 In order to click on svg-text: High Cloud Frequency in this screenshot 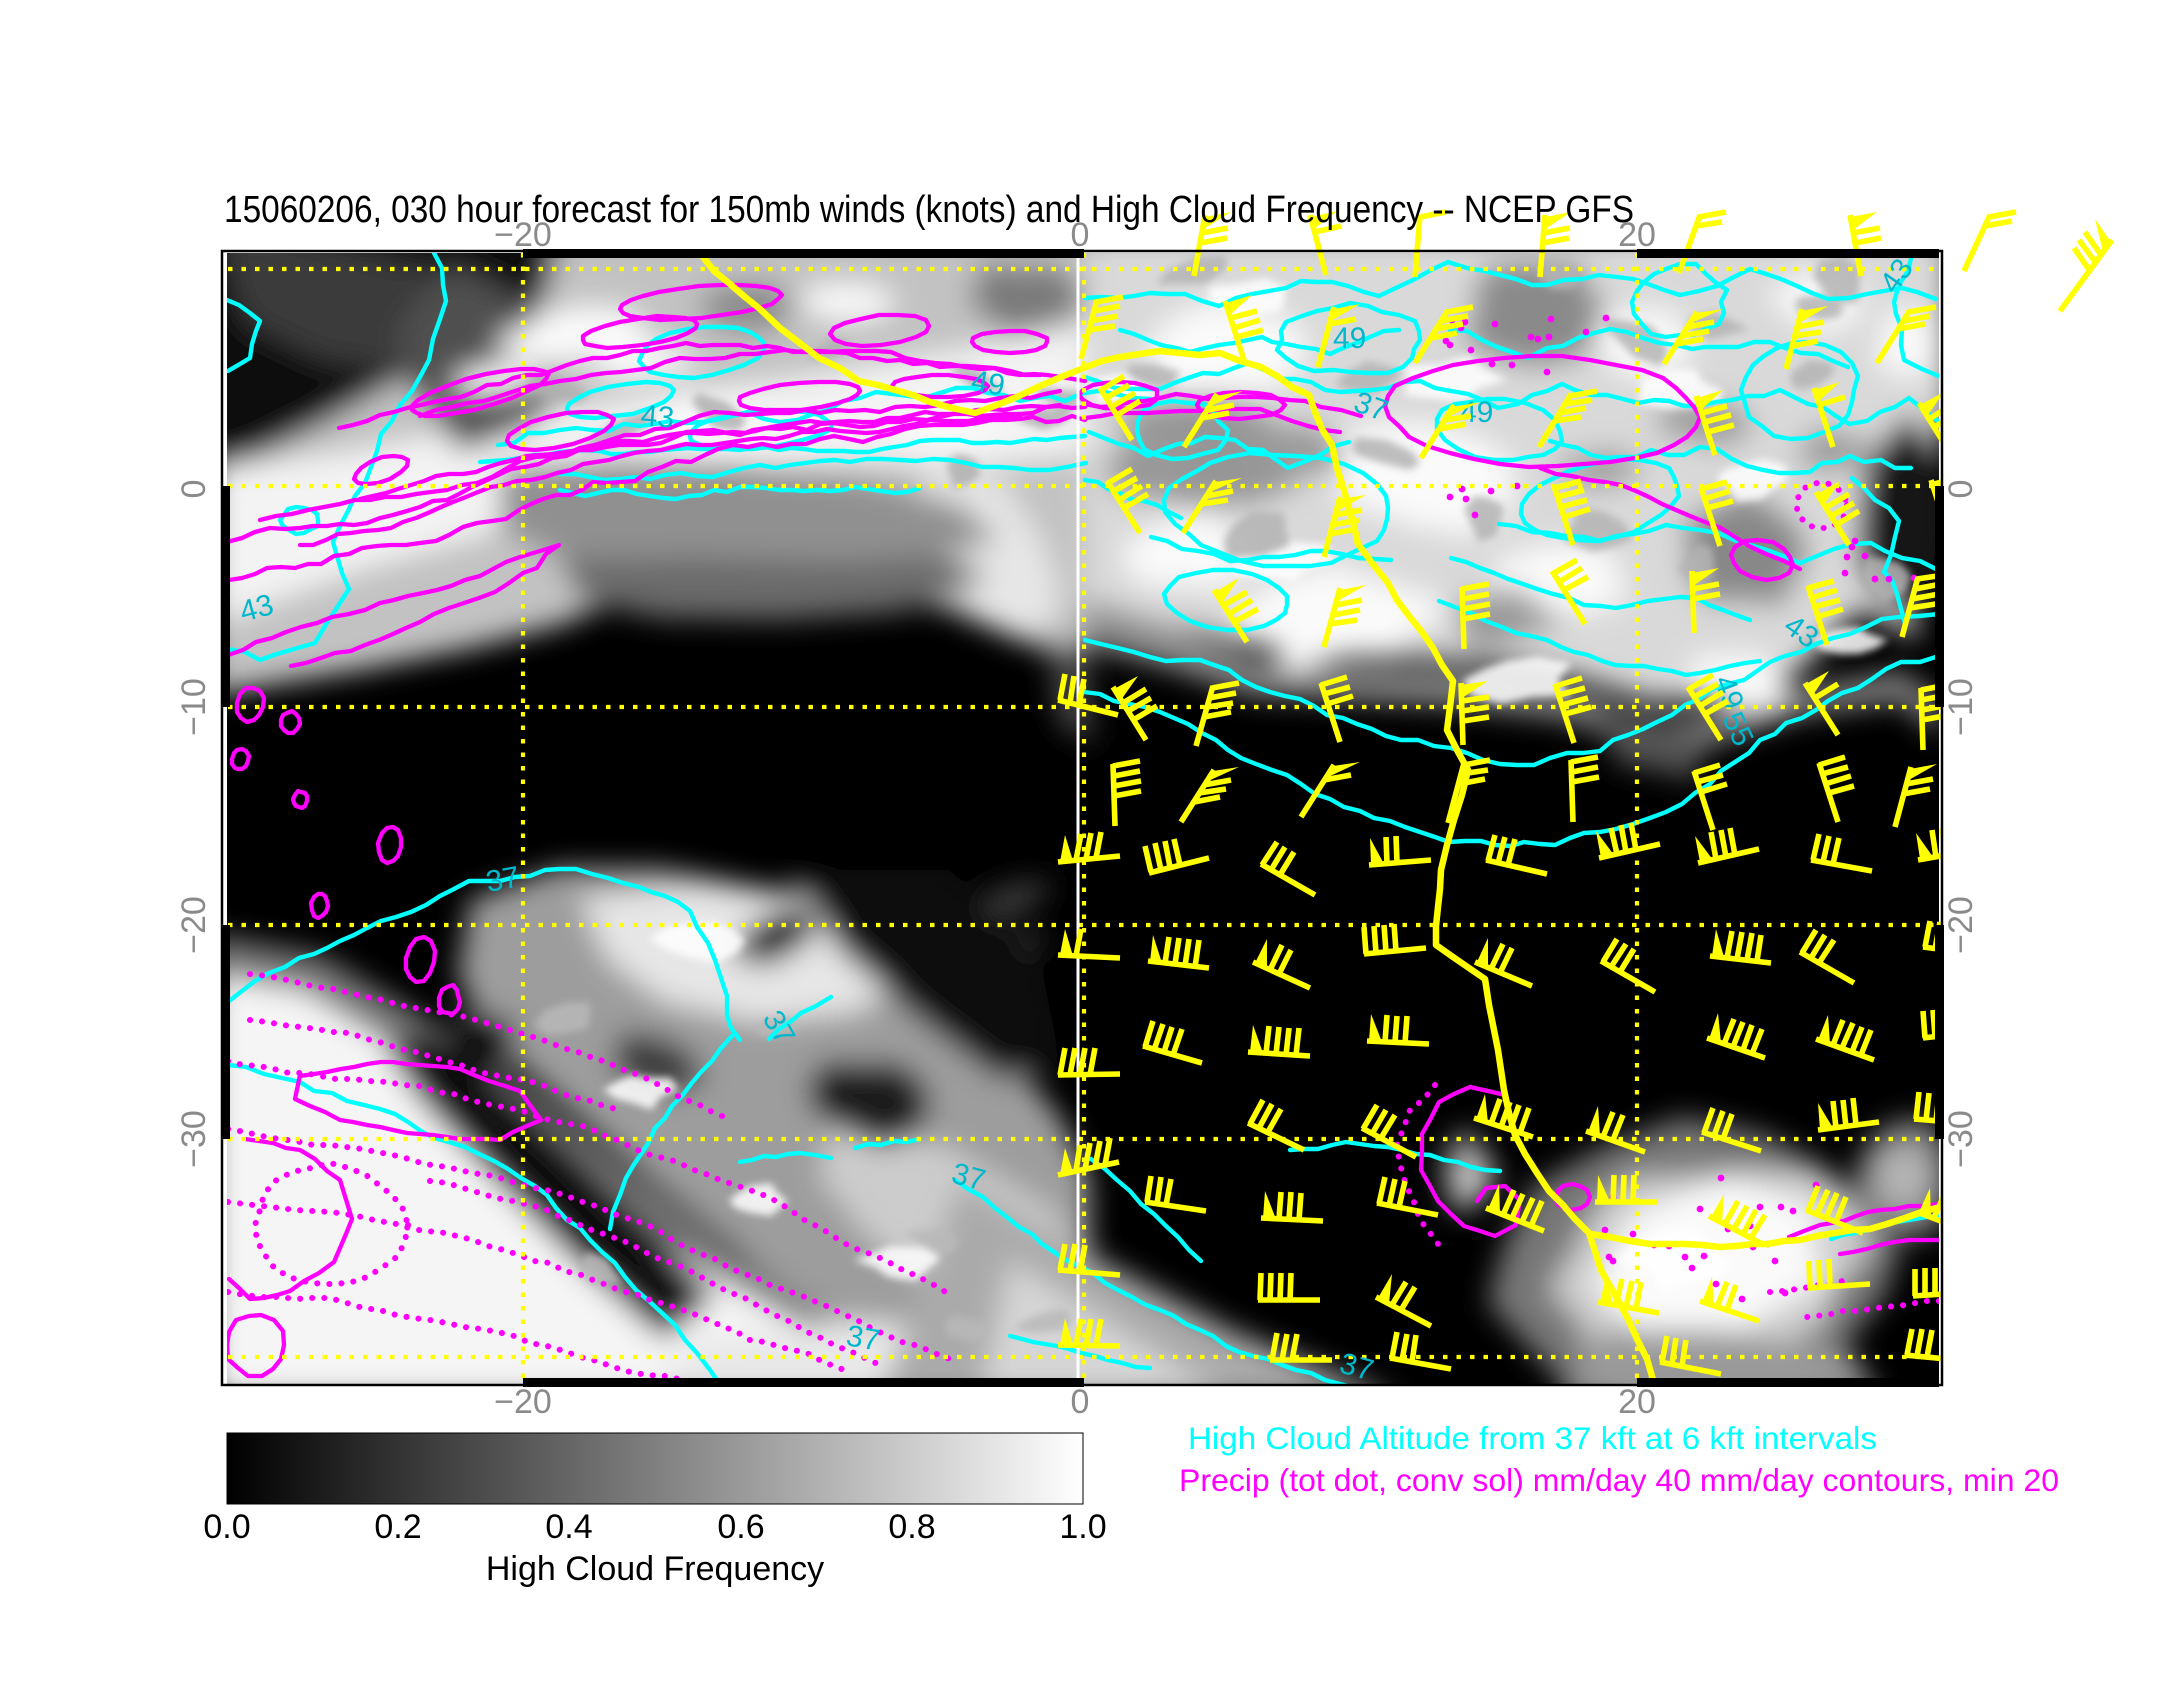, I will do `click(655, 1569)`.